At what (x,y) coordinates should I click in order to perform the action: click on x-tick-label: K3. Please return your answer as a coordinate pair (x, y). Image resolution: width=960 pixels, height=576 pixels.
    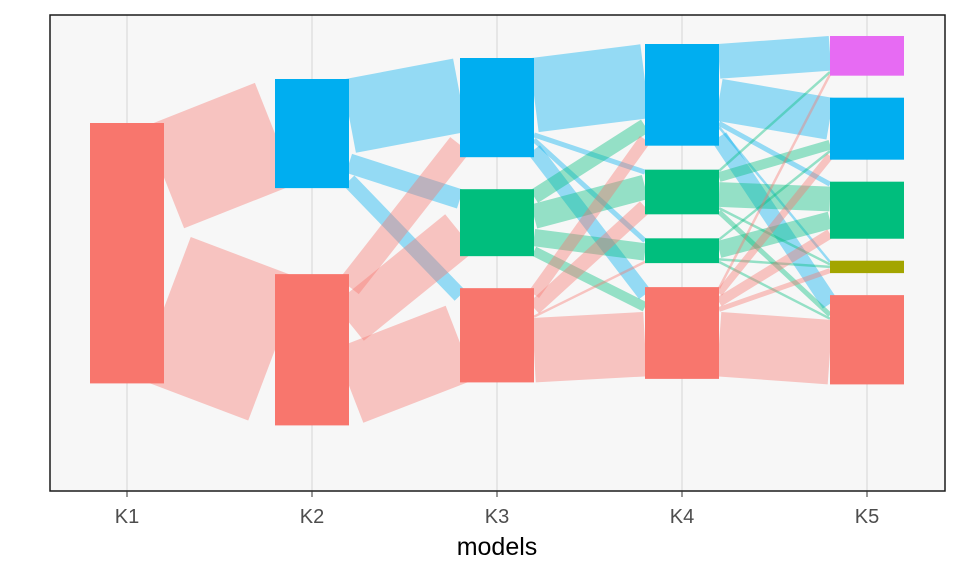
    Looking at the image, I should click on (497, 517).